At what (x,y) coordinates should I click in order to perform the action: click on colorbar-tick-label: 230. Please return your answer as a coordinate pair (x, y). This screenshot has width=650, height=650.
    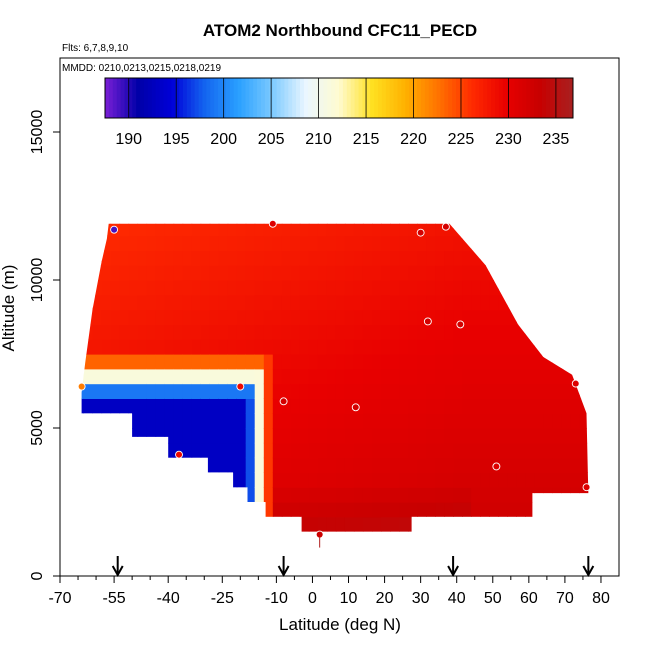
    Looking at the image, I should click on (508, 139).